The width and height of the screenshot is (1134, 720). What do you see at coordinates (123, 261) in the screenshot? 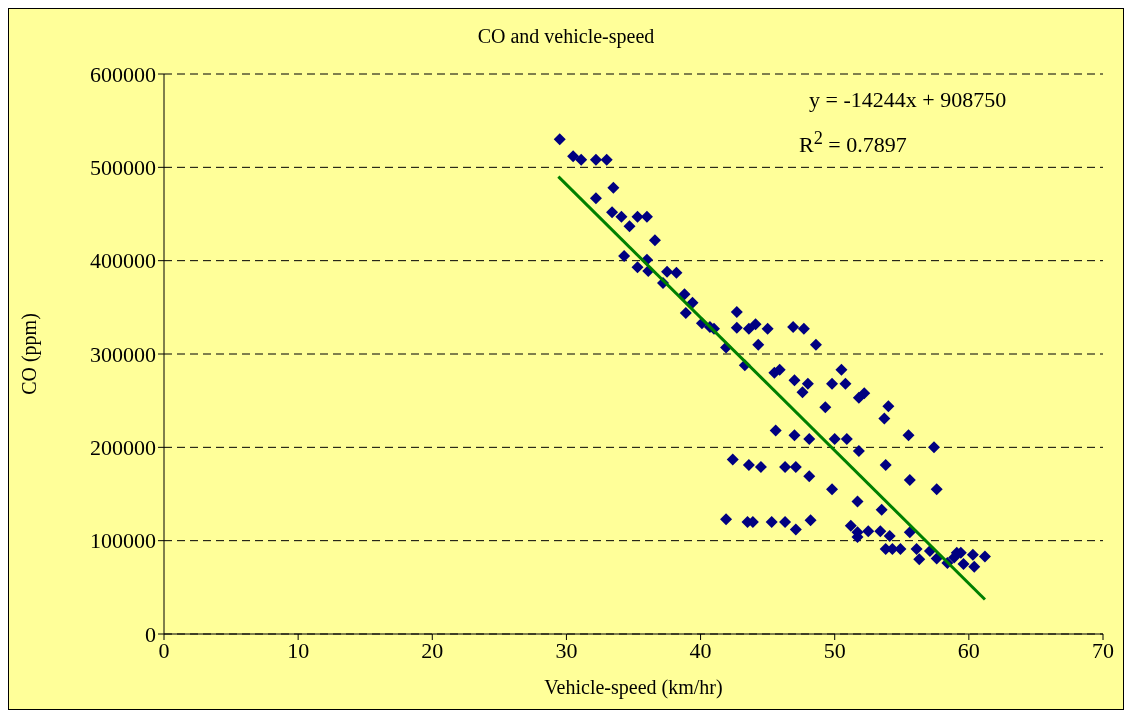
I see `y-tick-label: 400000` at bounding box center [123, 261].